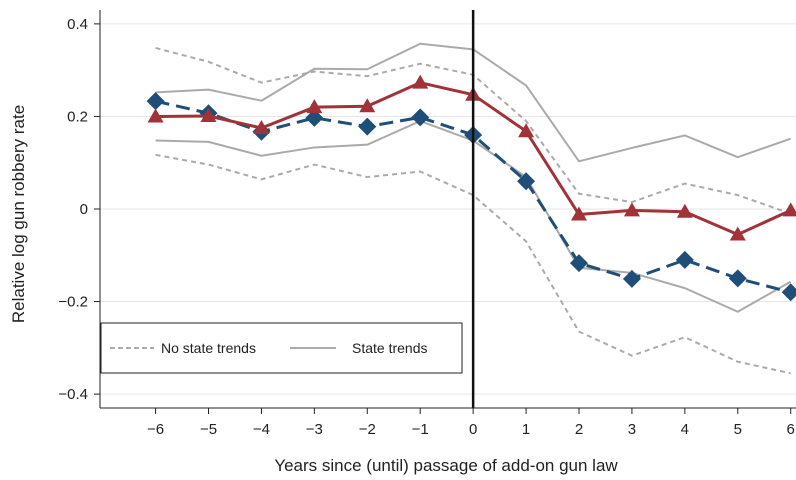 This screenshot has height=480, width=796. I want to click on legend-label-no-state-trends: No state trends, so click(208, 348).